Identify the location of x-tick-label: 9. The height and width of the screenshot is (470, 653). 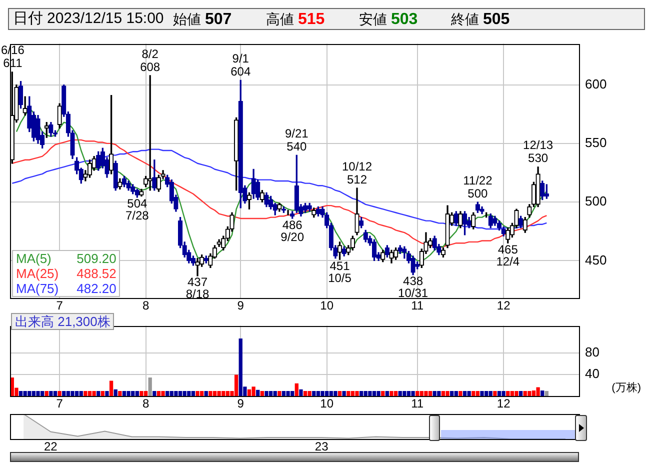
(240, 403).